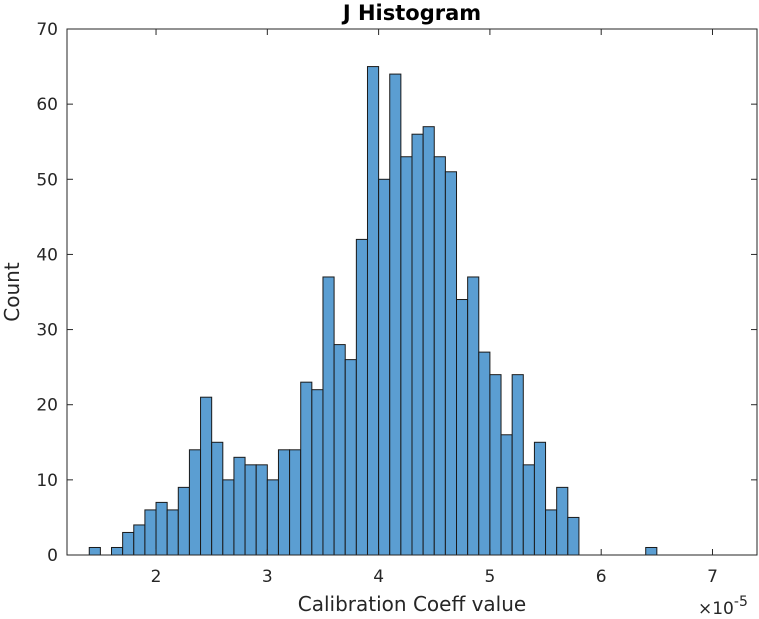 The height and width of the screenshot is (619, 759). Describe the element at coordinates (267, 577) in the screenshot. I see `x-tick-label: 3` at that location.